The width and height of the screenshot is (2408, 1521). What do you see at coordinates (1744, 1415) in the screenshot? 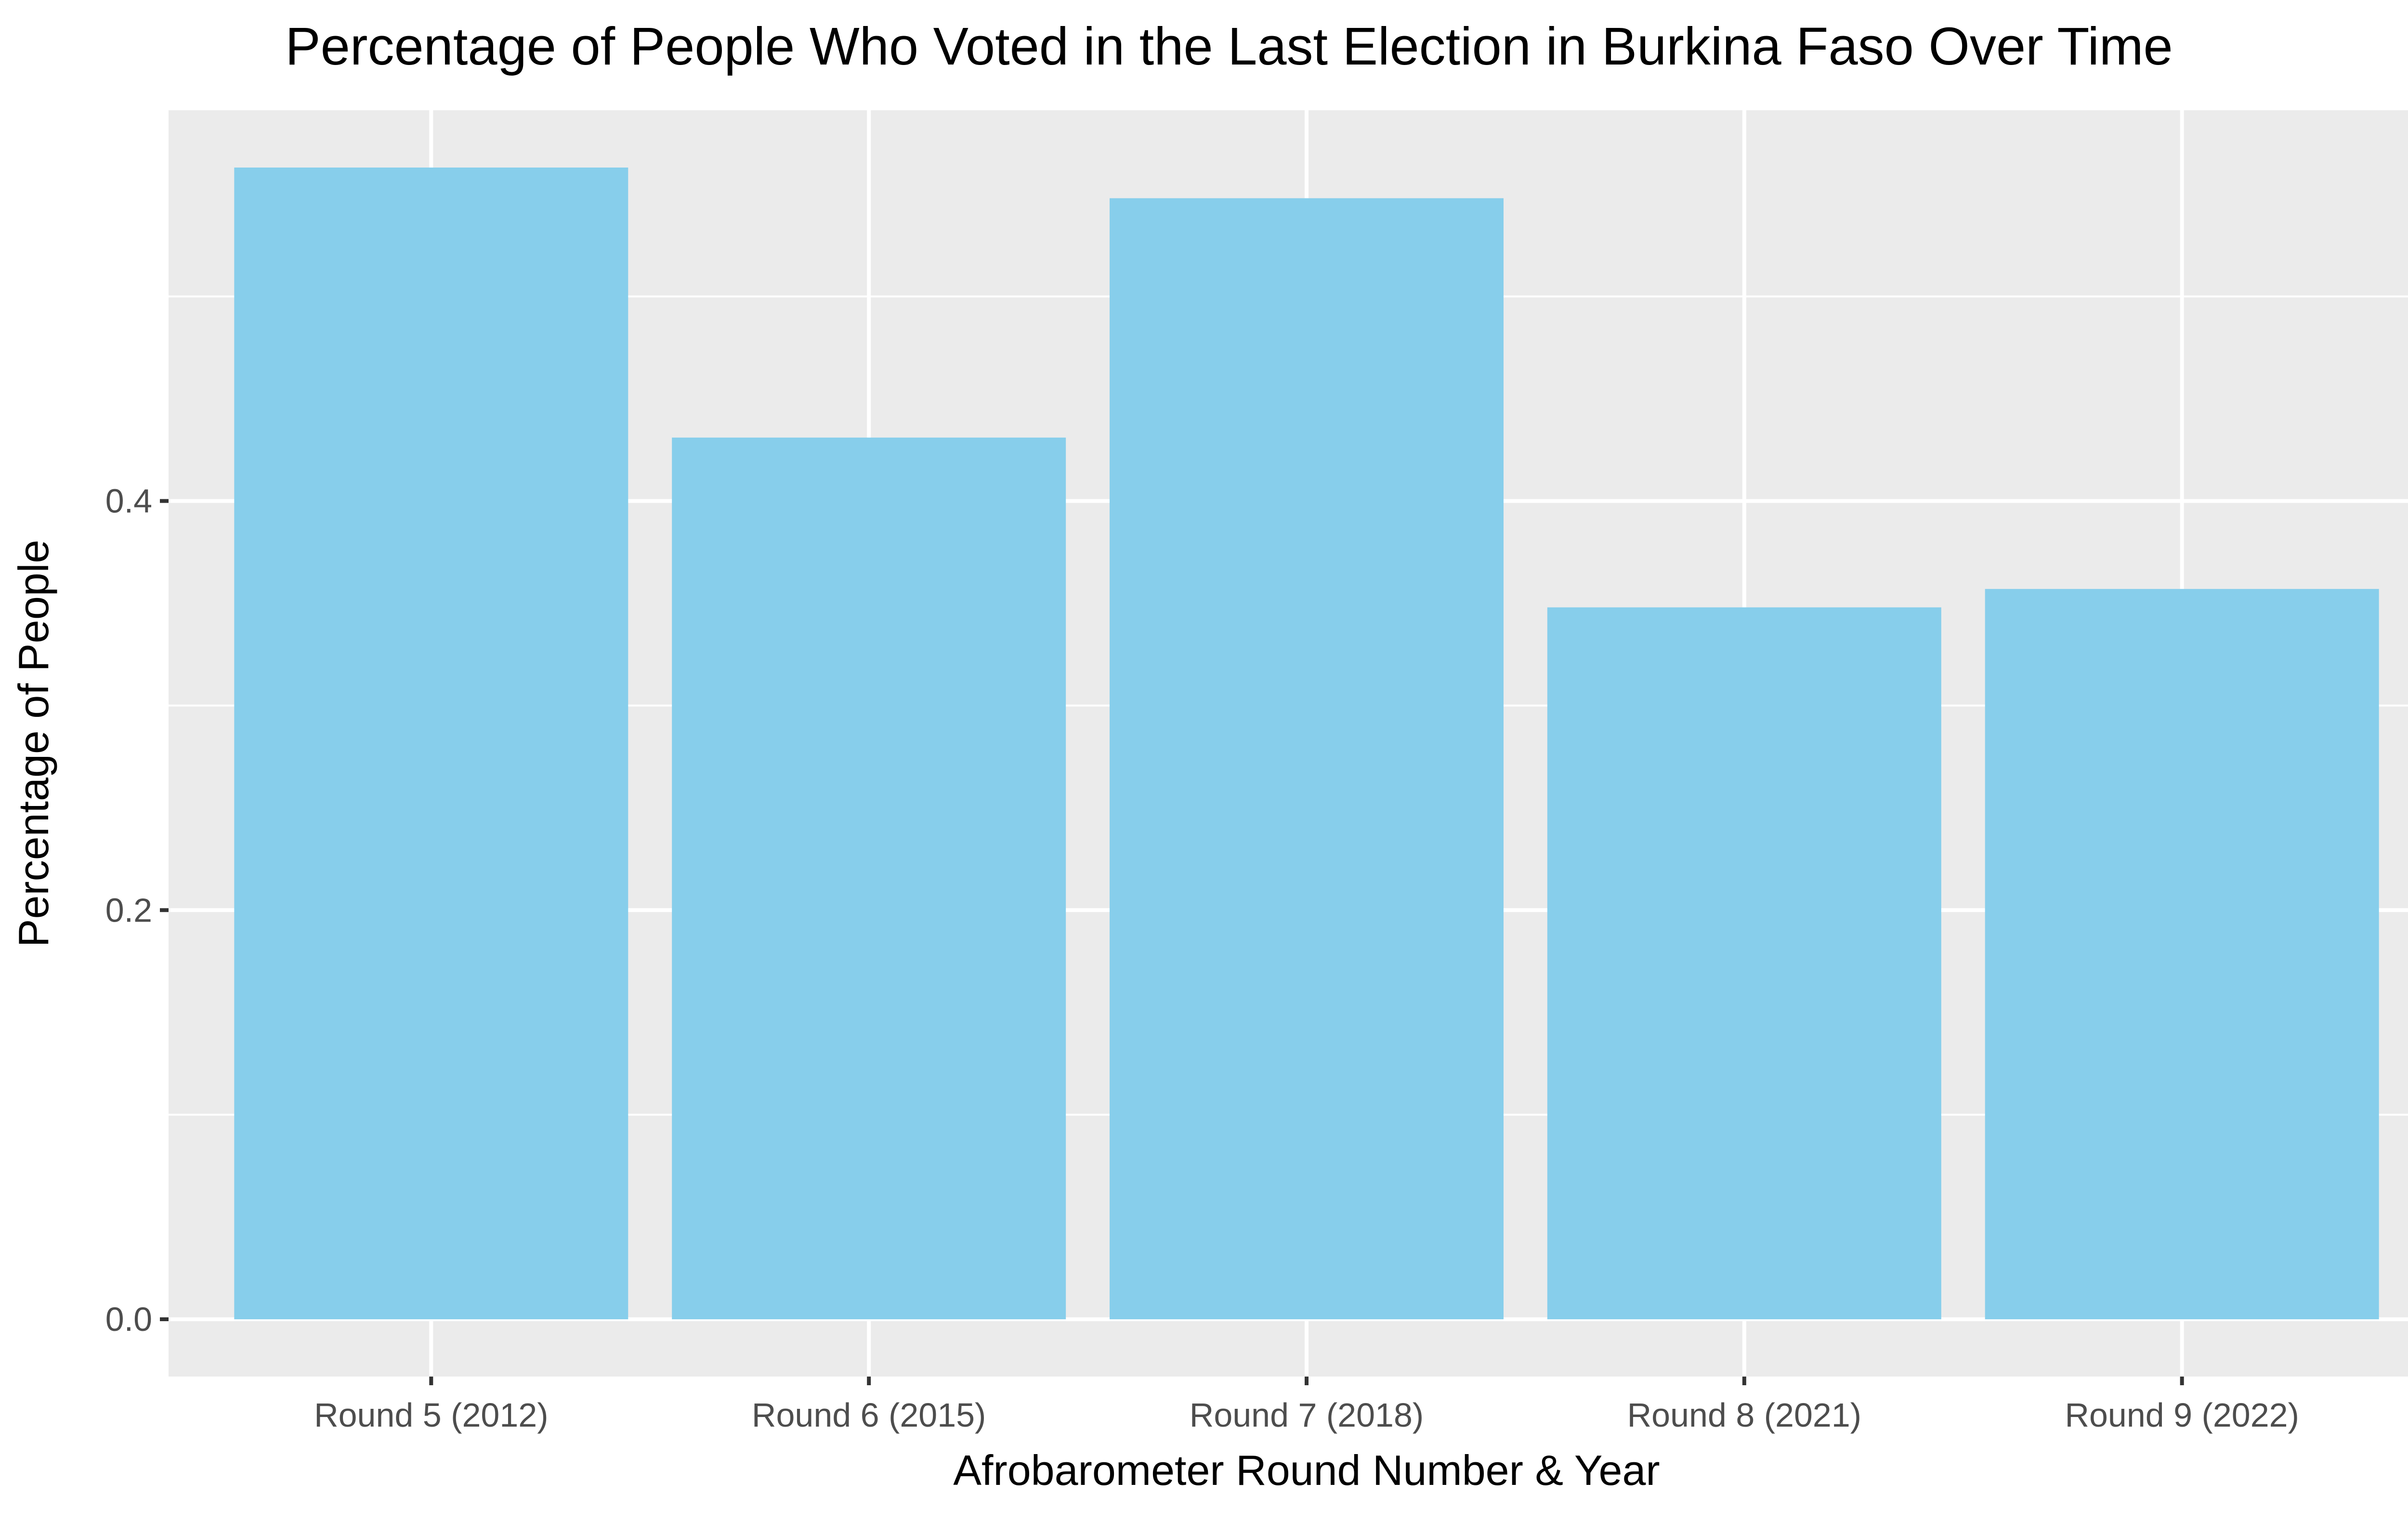
I see `x-tick-label: Round 8 (2021)` at bounding box center [1744, 1415].